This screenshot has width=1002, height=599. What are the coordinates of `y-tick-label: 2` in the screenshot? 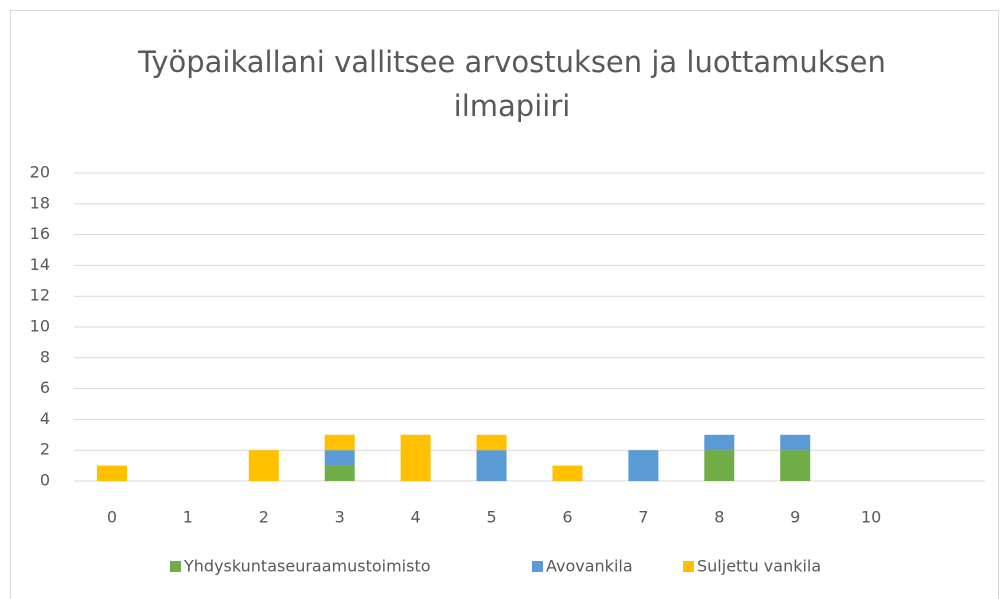 It's located at (45, 449).